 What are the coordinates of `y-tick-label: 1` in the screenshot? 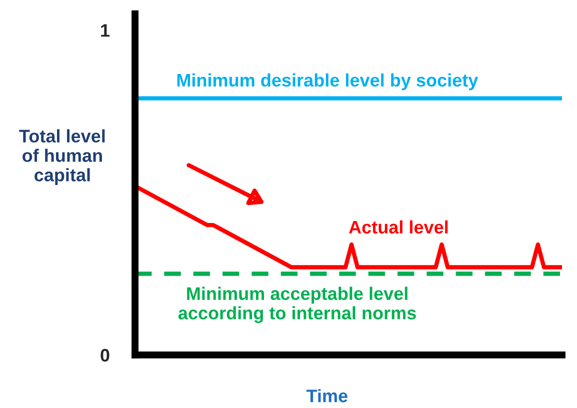 It's located at (105, 30).